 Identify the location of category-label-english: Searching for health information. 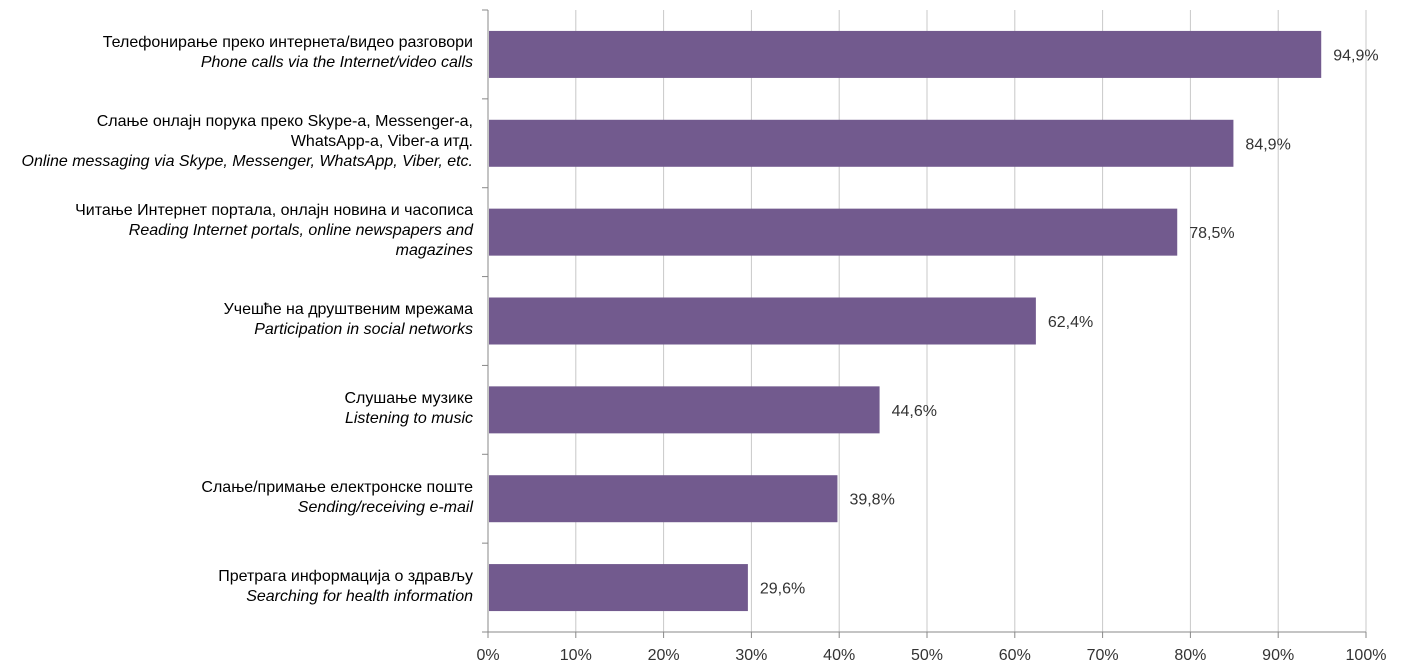
(359, 596).